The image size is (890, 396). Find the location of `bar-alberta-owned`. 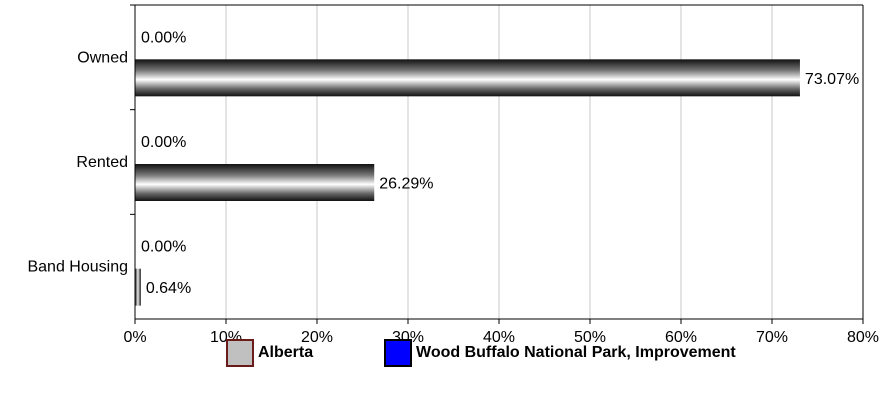

bar-alberta-owned is located at coordinates (467, 78).